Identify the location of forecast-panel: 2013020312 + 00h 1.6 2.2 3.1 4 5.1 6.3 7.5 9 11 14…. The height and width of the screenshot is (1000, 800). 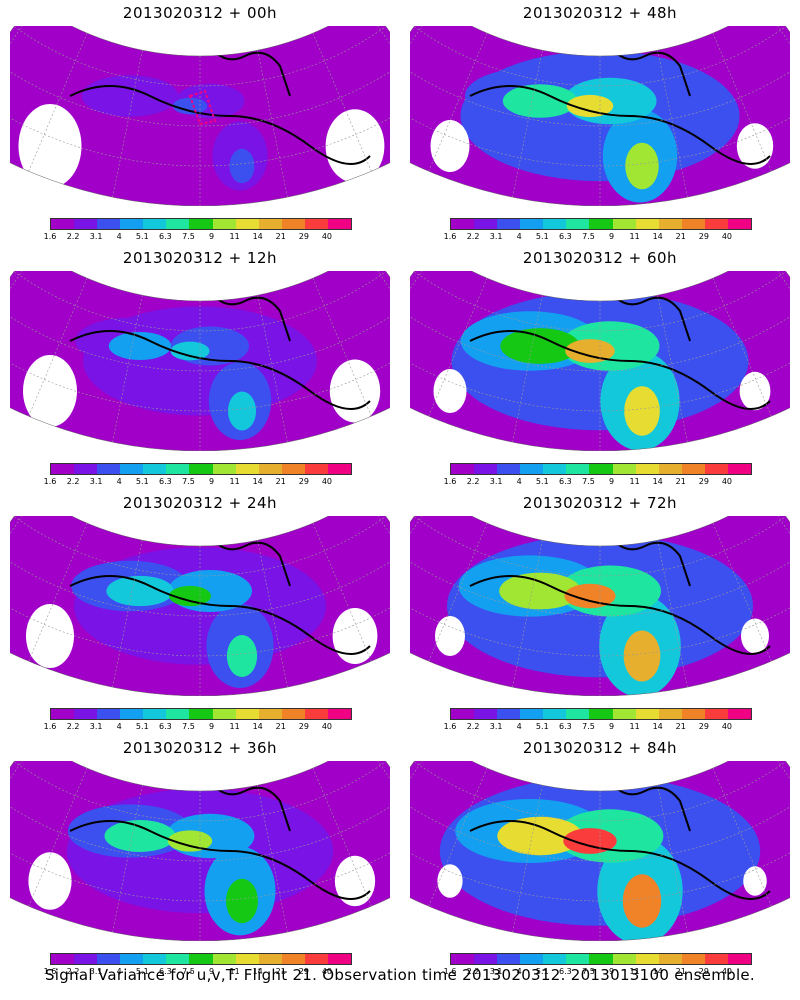
(200, 122).